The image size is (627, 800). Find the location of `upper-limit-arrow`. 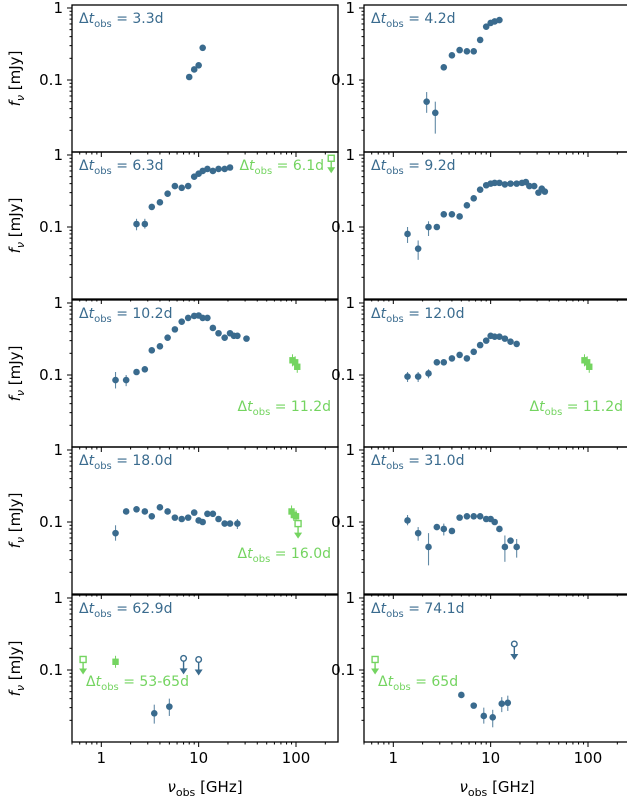

upper-limit-arrow is located at coordinates (183, 671).